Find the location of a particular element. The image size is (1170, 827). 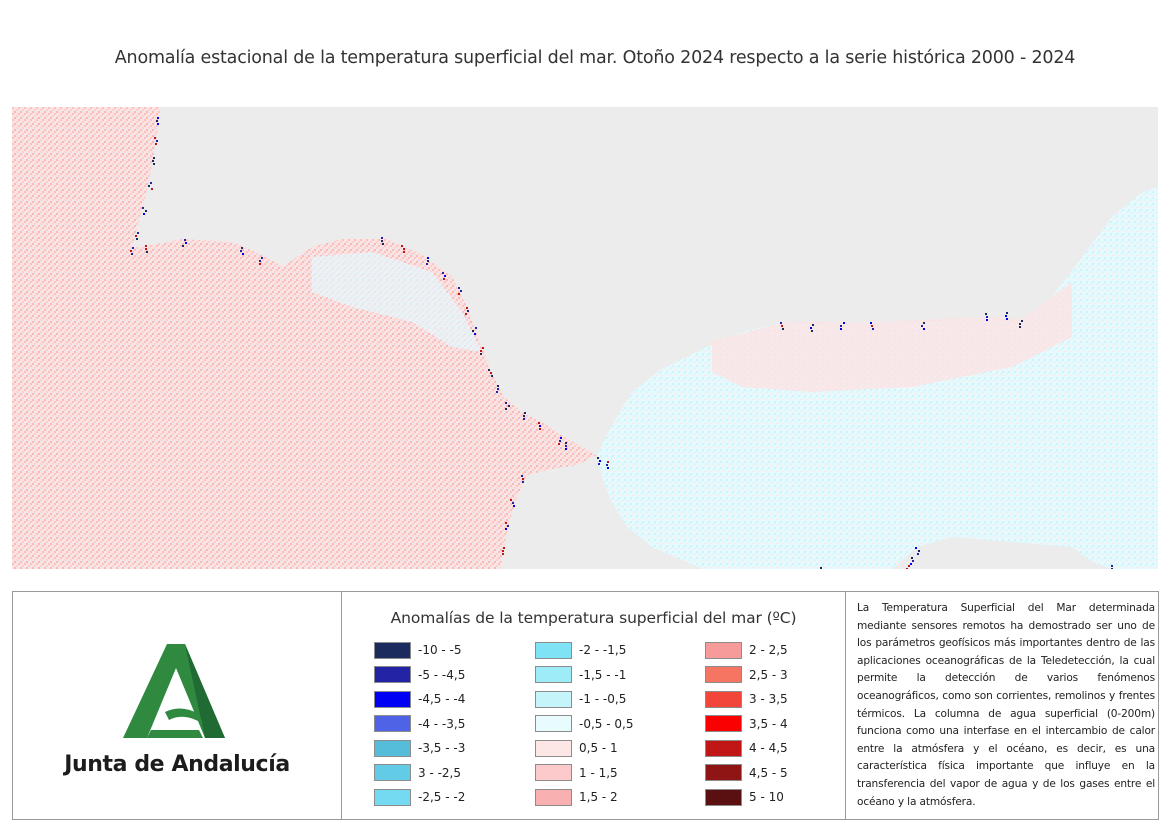

legend-label: 3 - 3,5 is located at coordinates (768, 699).